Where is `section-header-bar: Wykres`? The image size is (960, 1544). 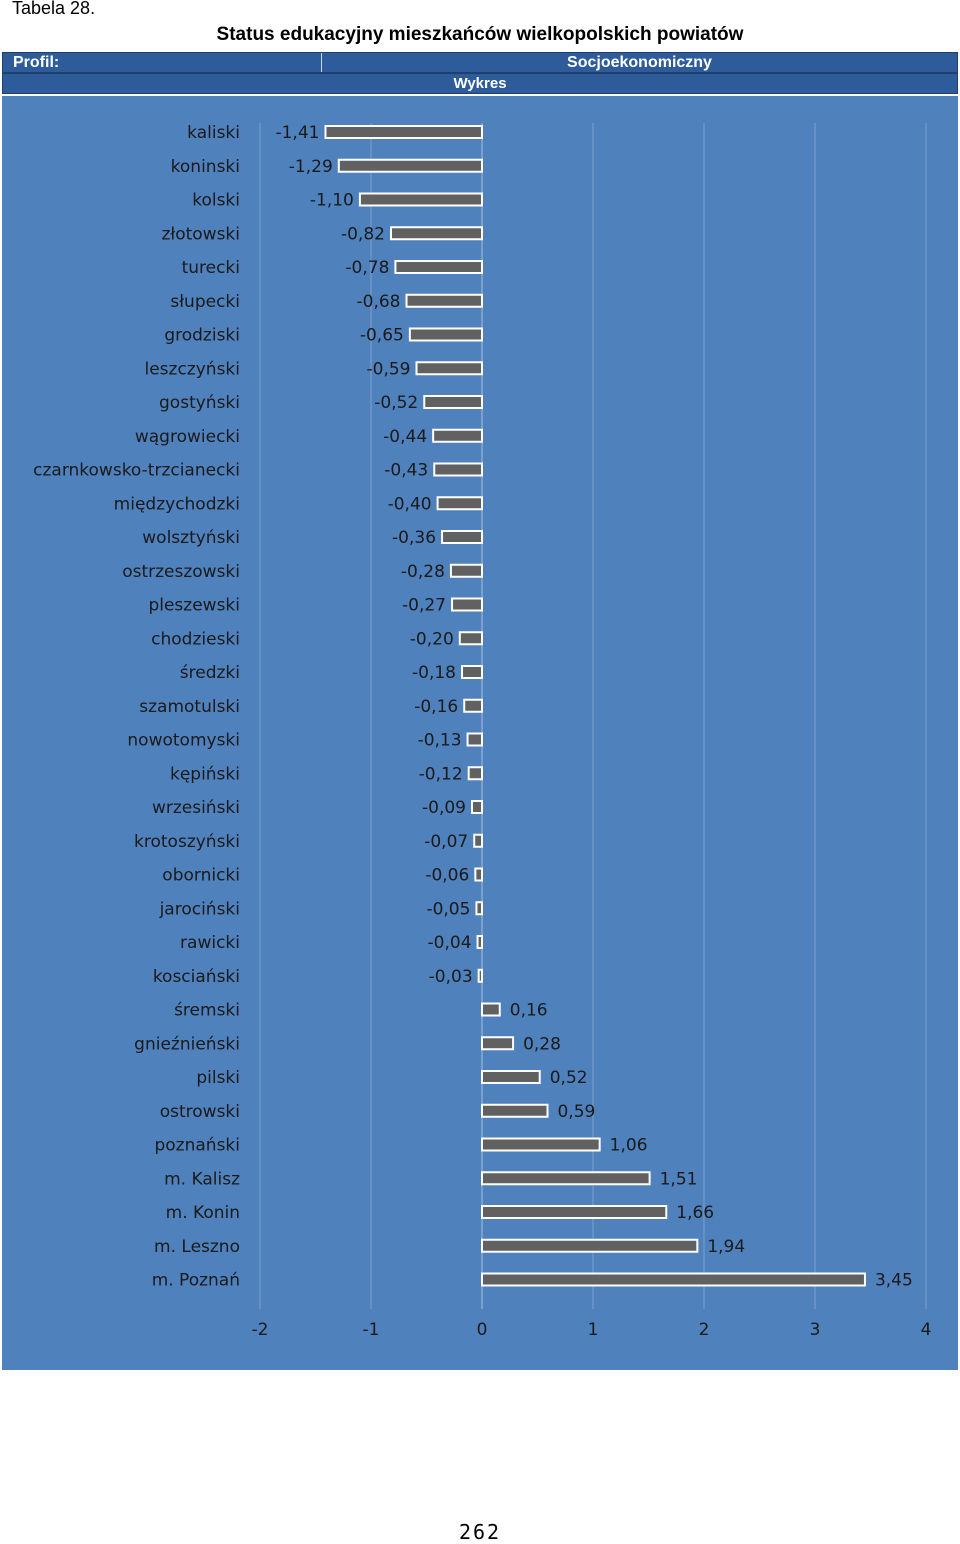
section-header-bar: Wykres is located at coordinates (480, 83).